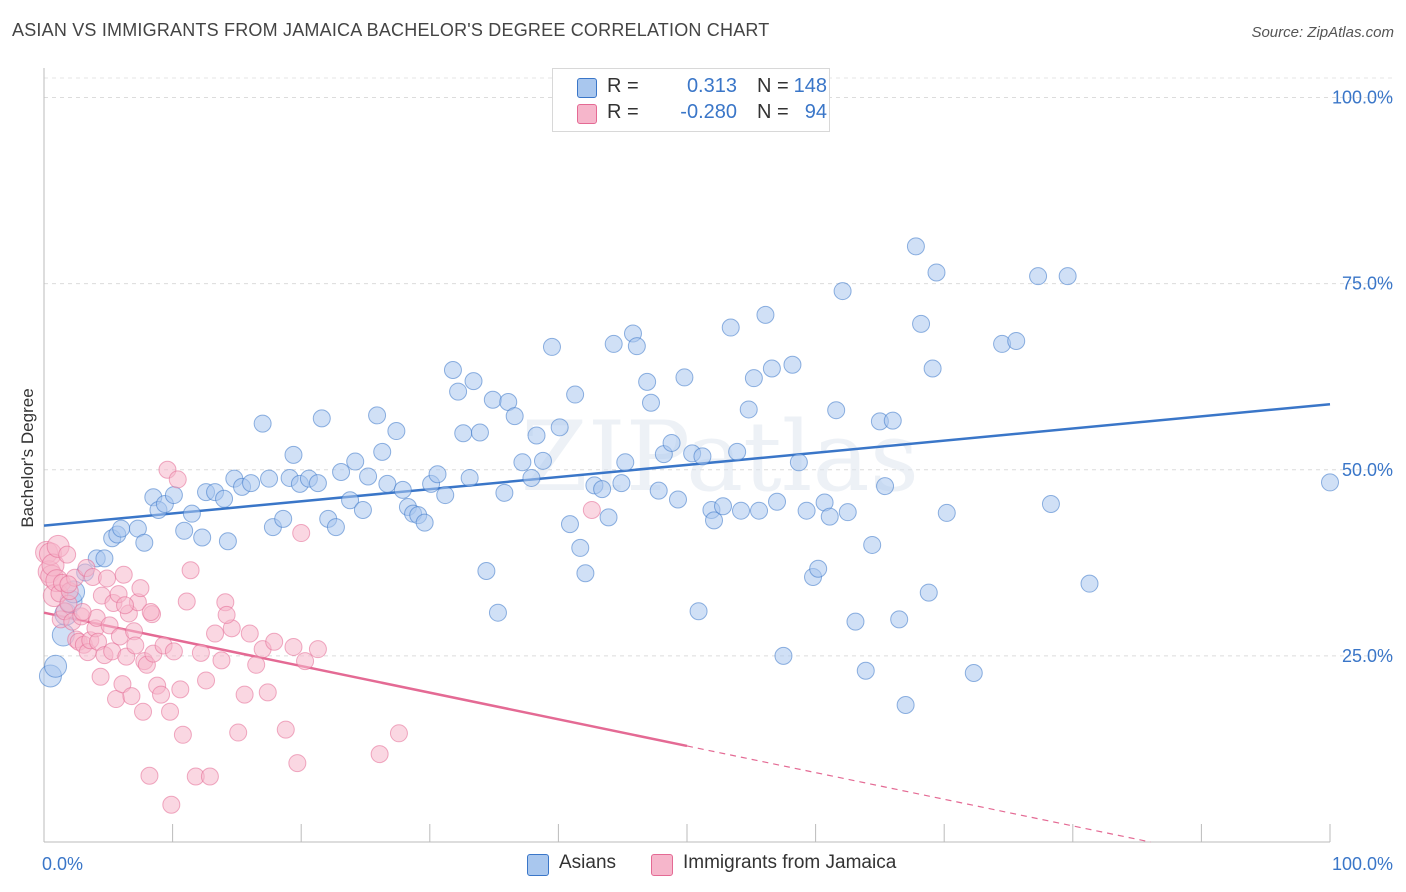 Image resolution: width=1406 pixels, height=892 pixels. I want to click on y-tick-label: 50.0%, so click(1367, 470).